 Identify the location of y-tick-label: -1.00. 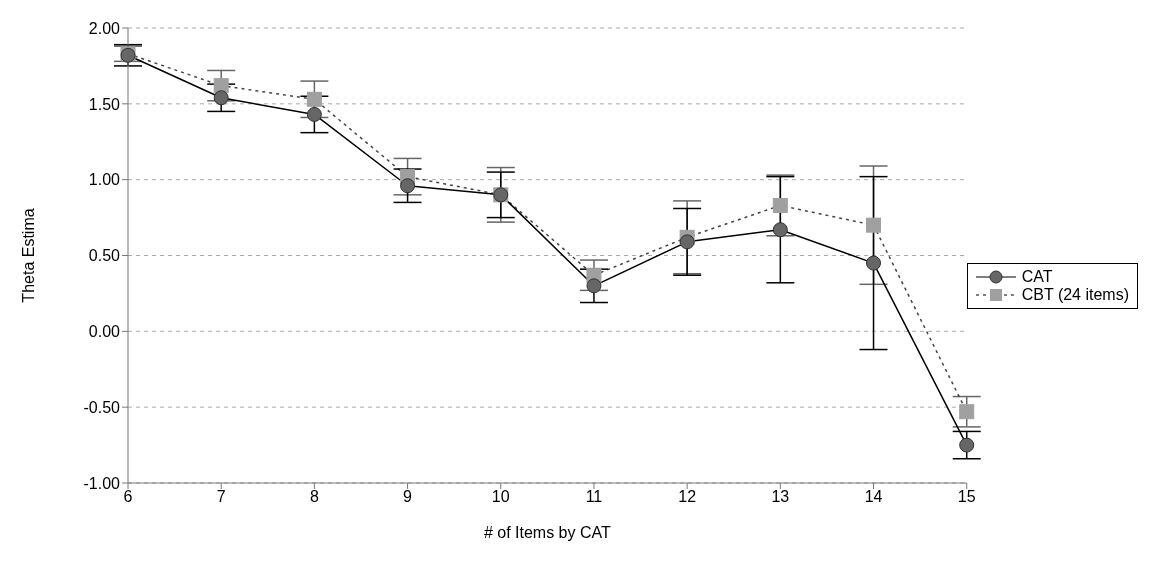
(102, 483).